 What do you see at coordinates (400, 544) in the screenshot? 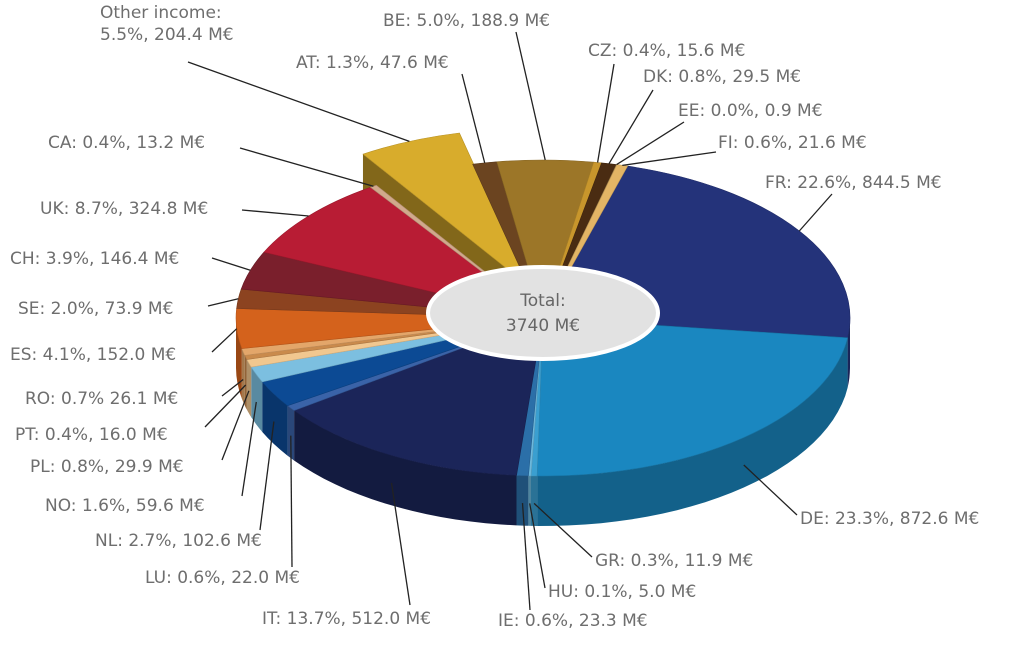
I see `leader-it` at bounding box center [400, 544].